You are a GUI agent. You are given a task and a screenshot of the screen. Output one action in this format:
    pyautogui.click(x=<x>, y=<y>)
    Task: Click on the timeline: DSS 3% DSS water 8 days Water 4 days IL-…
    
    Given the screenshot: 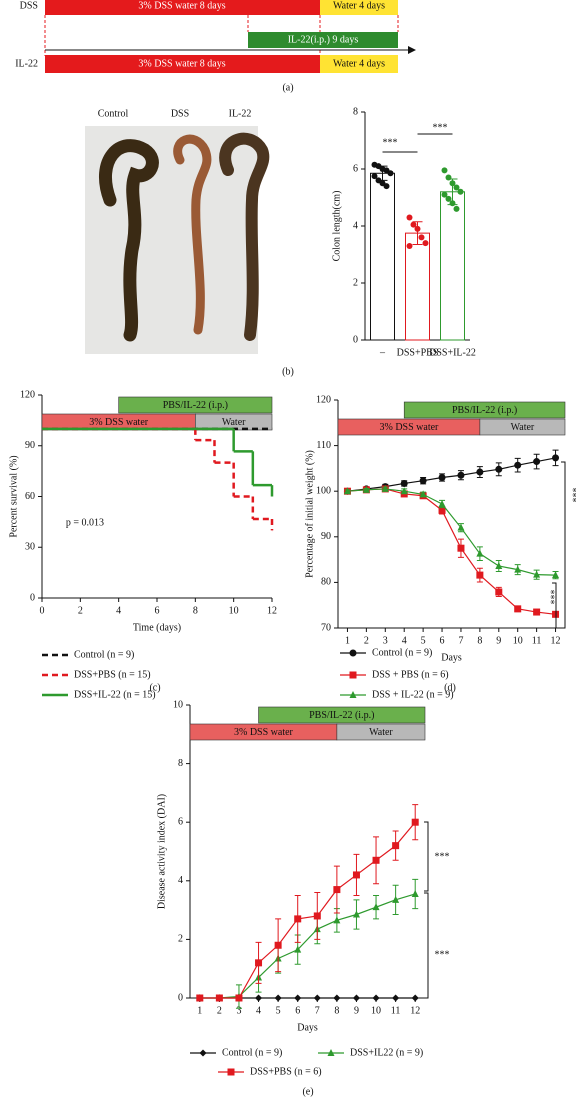 What is the action you would take?
    pyautogui.click(x=215, y=36)
    